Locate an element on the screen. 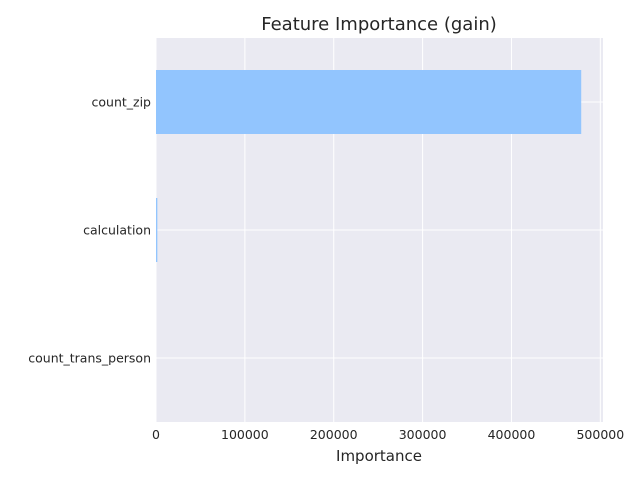 The height and width of the screenshot is (480, 640). y-tick-label: count_trans_person is located at coordinates (89, 358).